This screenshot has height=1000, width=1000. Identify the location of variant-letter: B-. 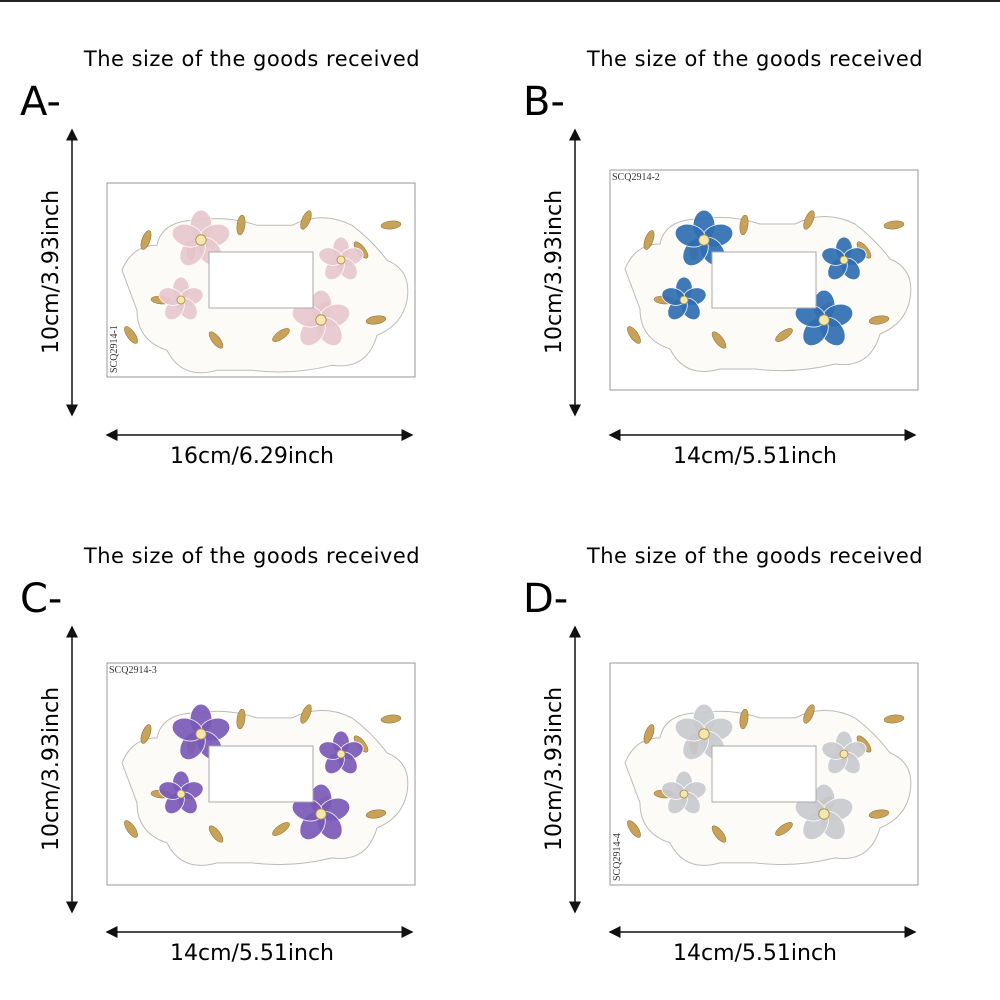
(544, 102).